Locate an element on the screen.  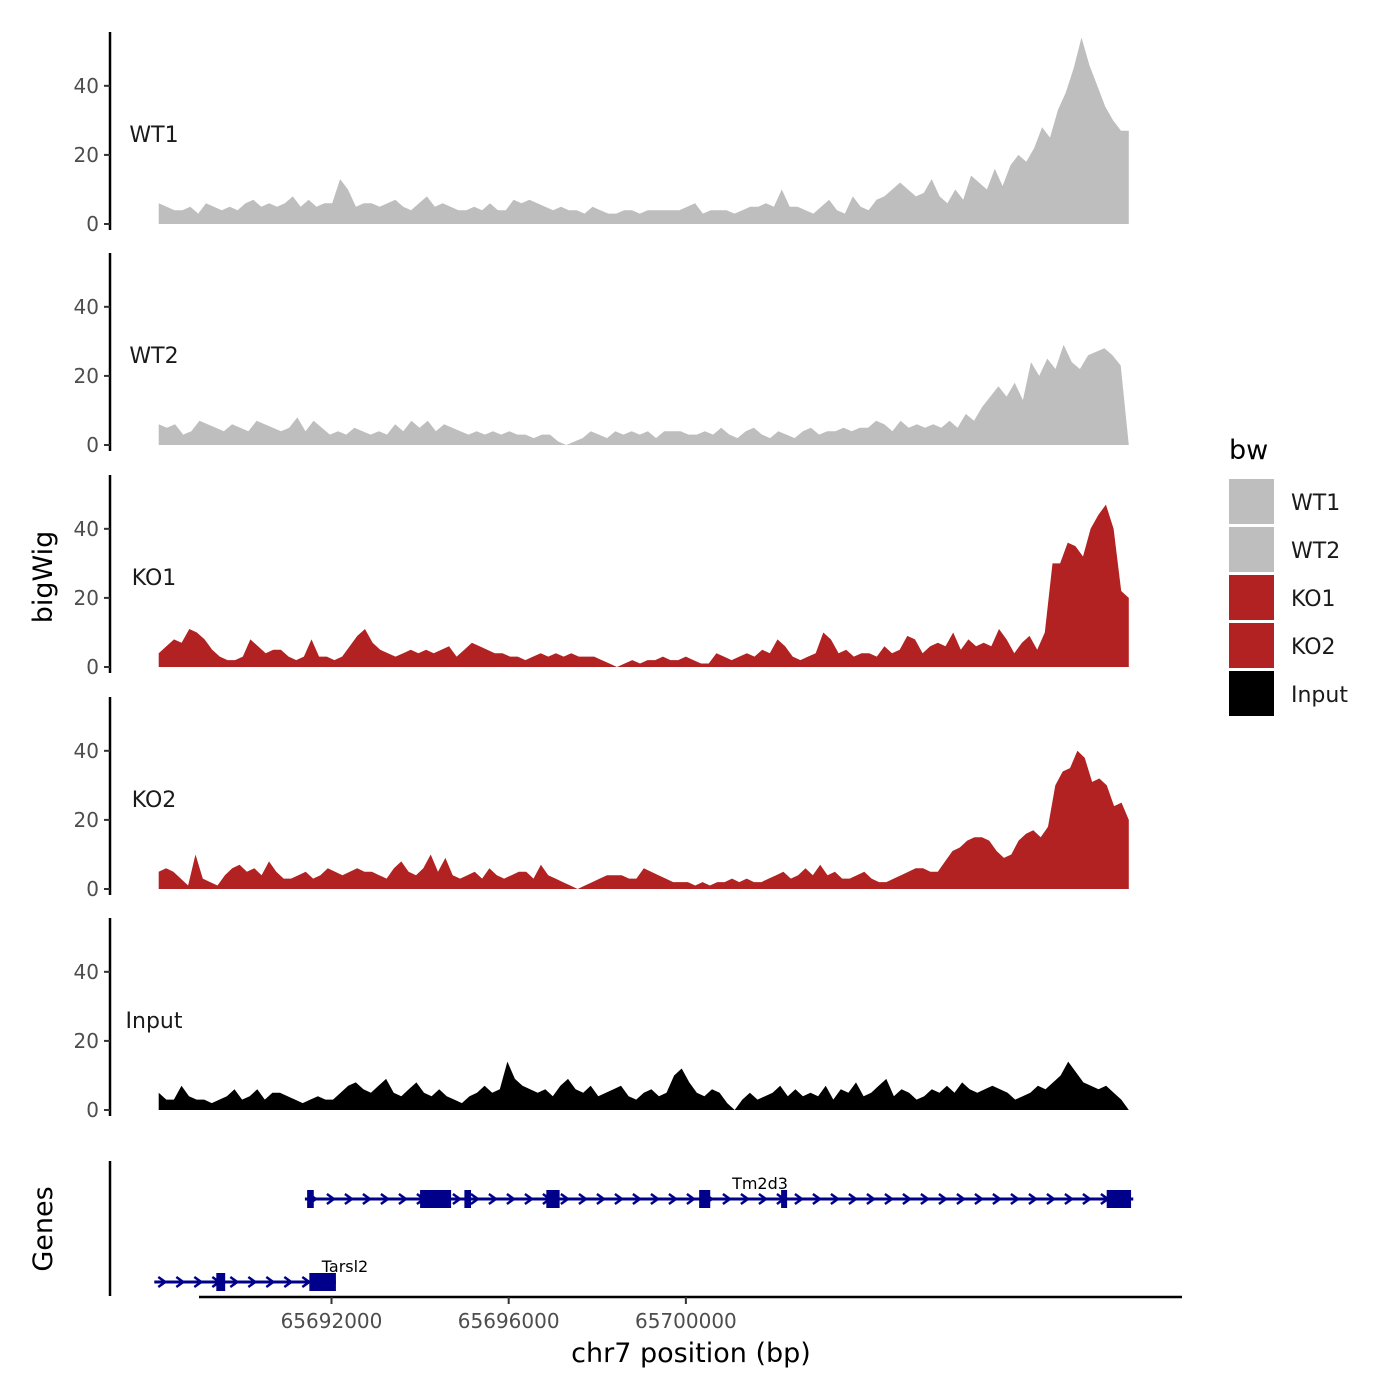
legend-item-wt1: WT1 is located at coordinates (1284, 501).